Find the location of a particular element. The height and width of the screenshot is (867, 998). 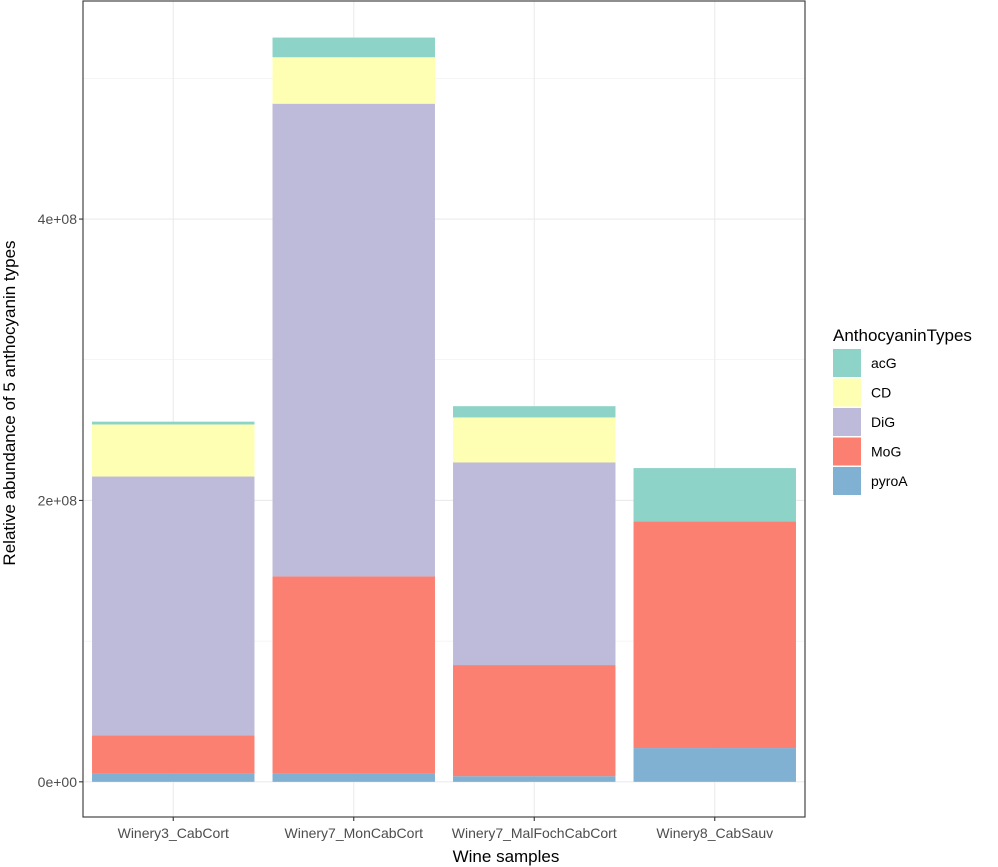

legend-label-MoG: MoG is located at coordinates (886, 452).